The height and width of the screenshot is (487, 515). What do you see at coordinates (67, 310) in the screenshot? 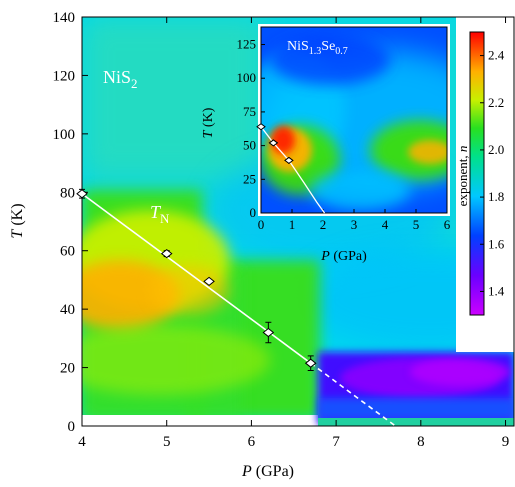
I see `main-y-tick-label: 40` at bounding box center [67, 310].